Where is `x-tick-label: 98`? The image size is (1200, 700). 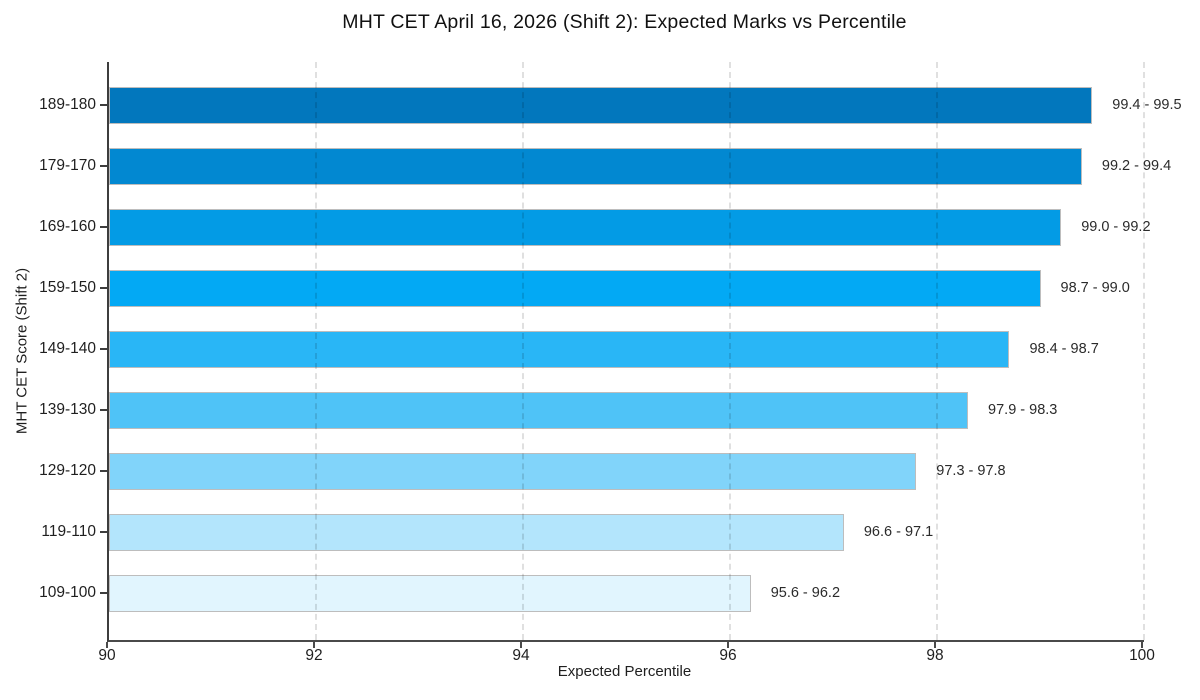
x-tick-label: 98 is located at coordinates (935, 655).